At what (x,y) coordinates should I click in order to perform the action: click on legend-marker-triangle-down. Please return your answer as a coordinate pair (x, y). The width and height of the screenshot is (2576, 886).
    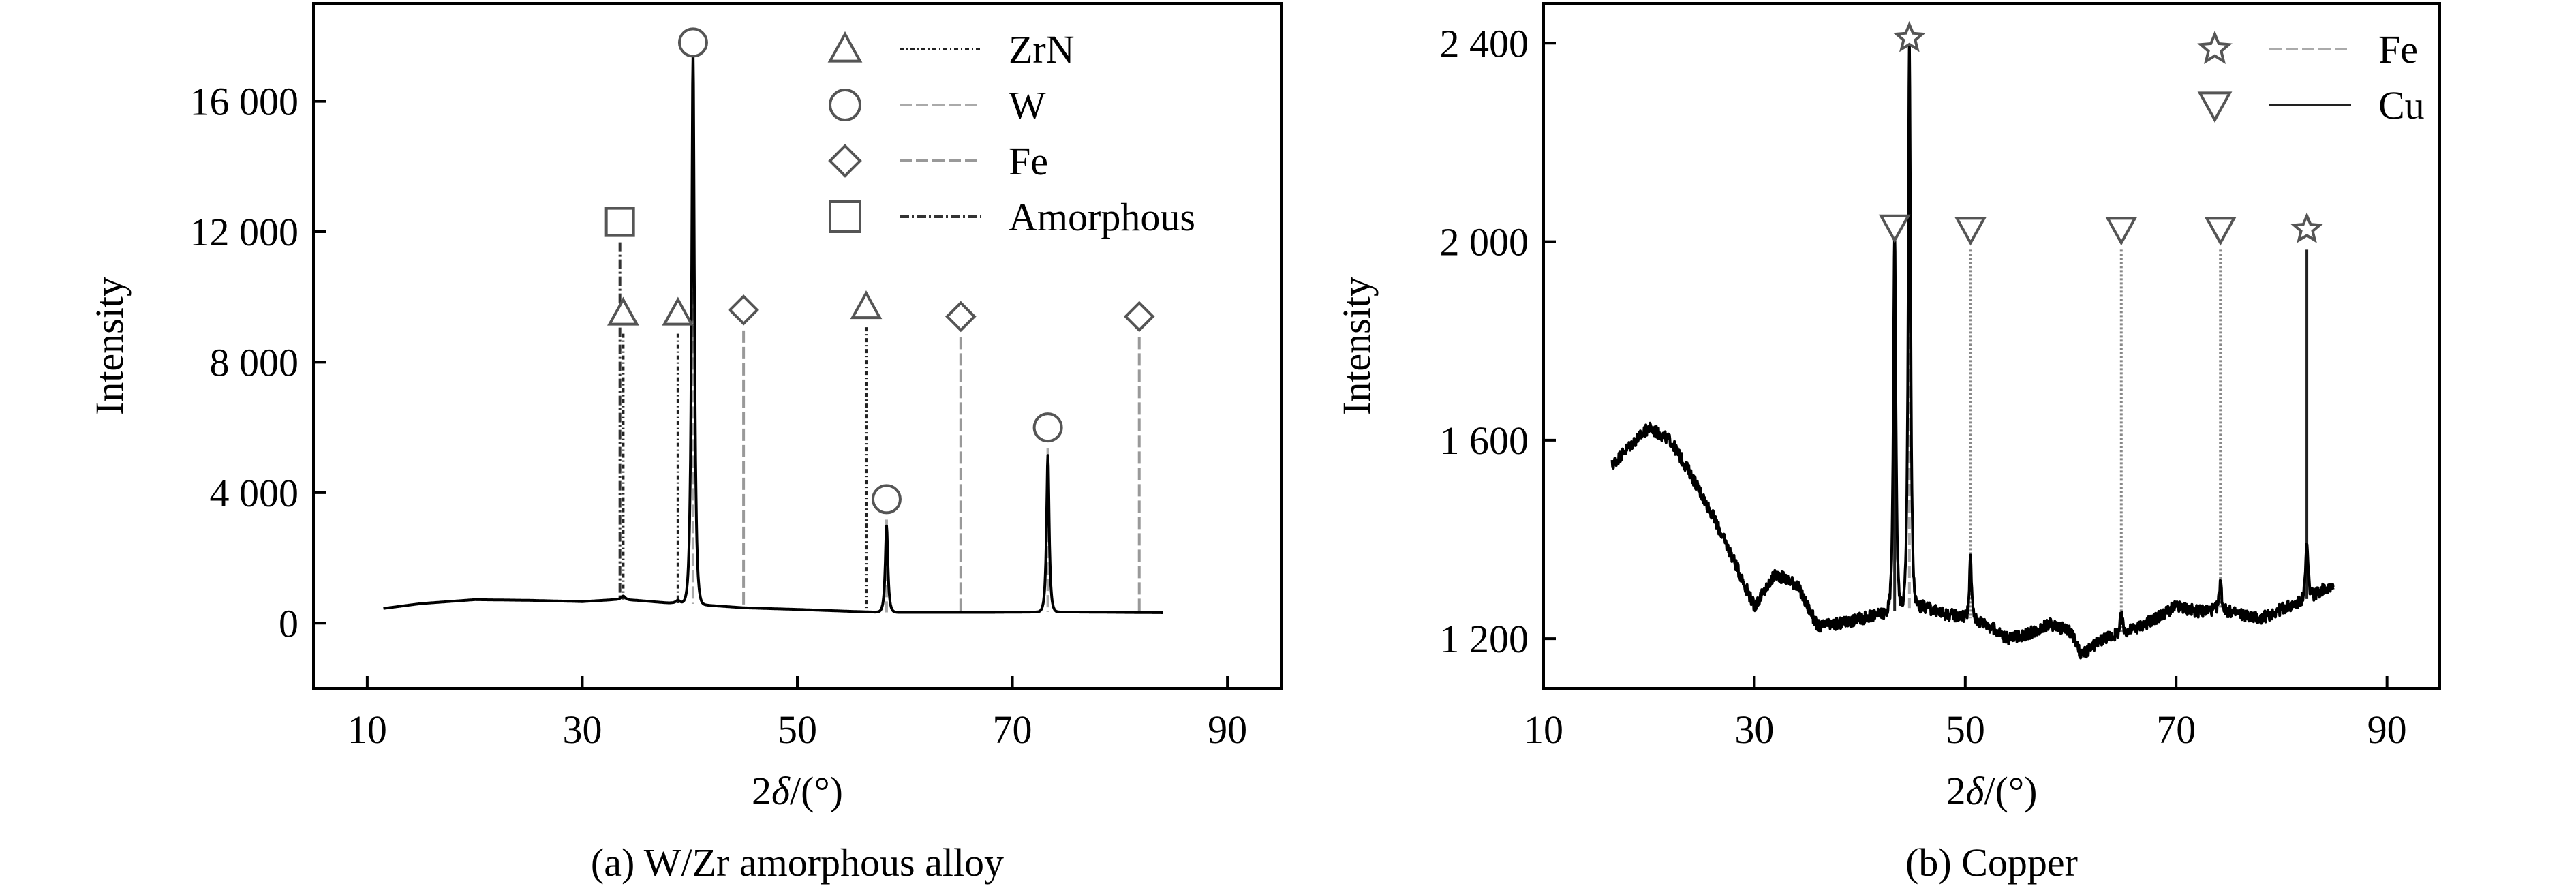
    Looking at the image, I should click on (2215, 107).